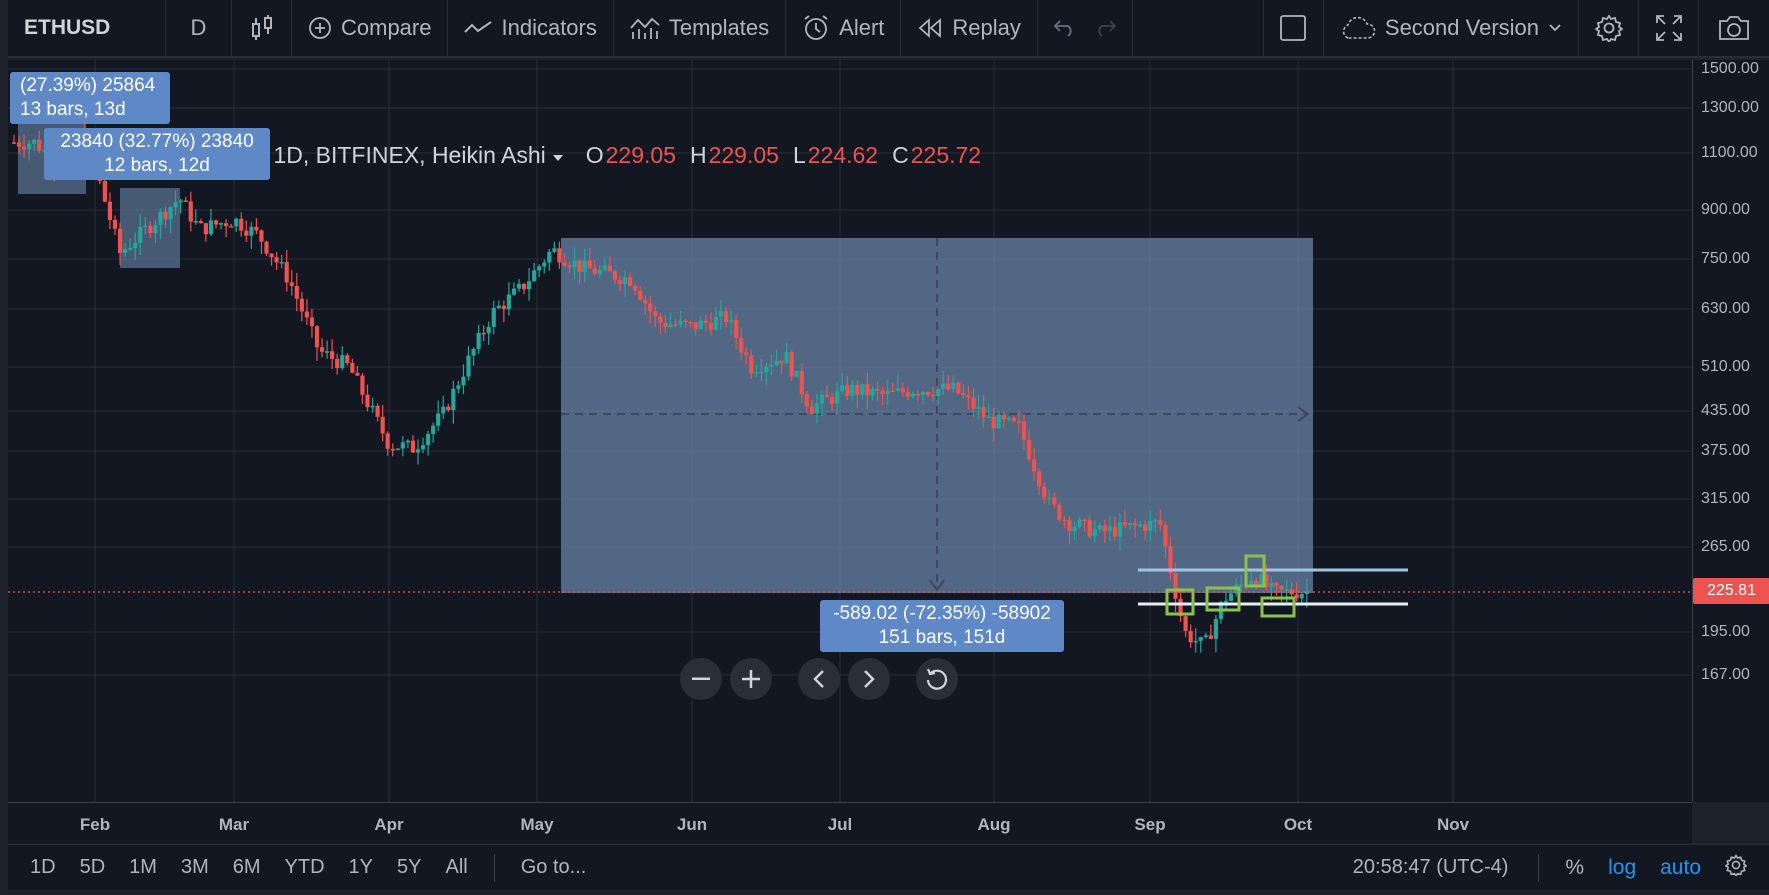  What do you see at coordinates (1680, 867) in the screenshot?
I see `auto-scale-toggle: auto` at bounding box center [1680, 867].